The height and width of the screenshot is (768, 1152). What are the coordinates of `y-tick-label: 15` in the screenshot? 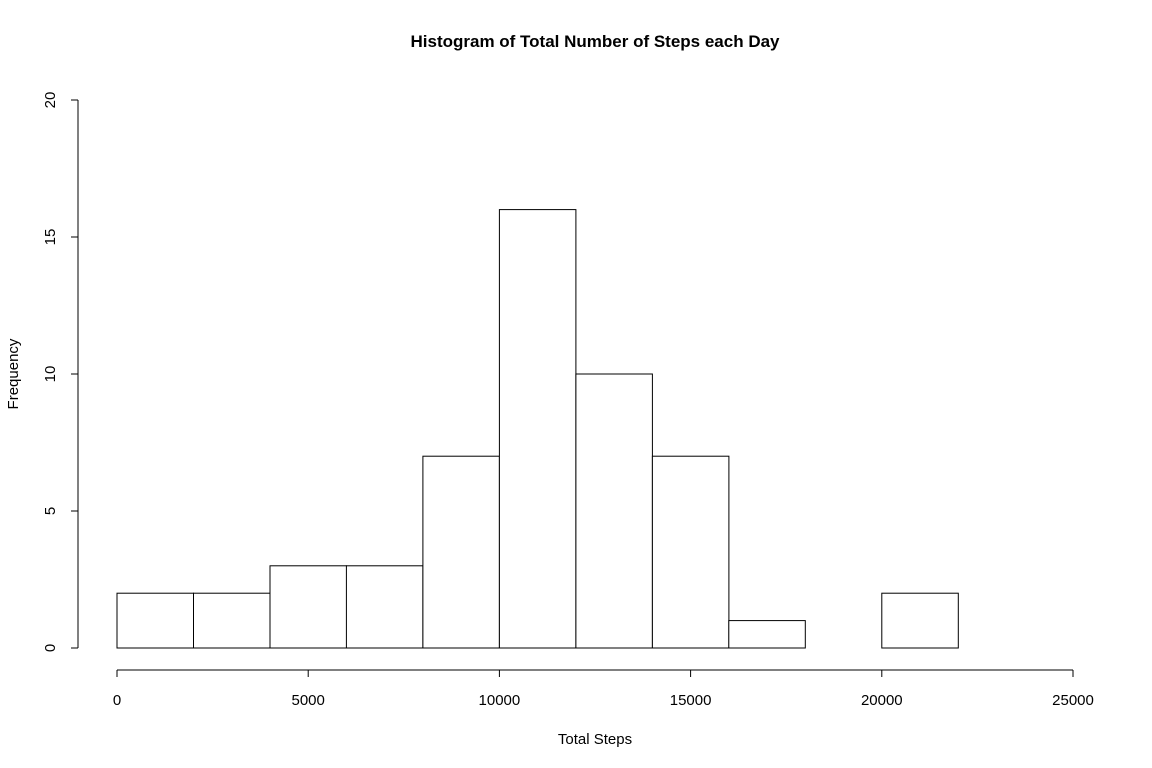 It's located at (50, 237).